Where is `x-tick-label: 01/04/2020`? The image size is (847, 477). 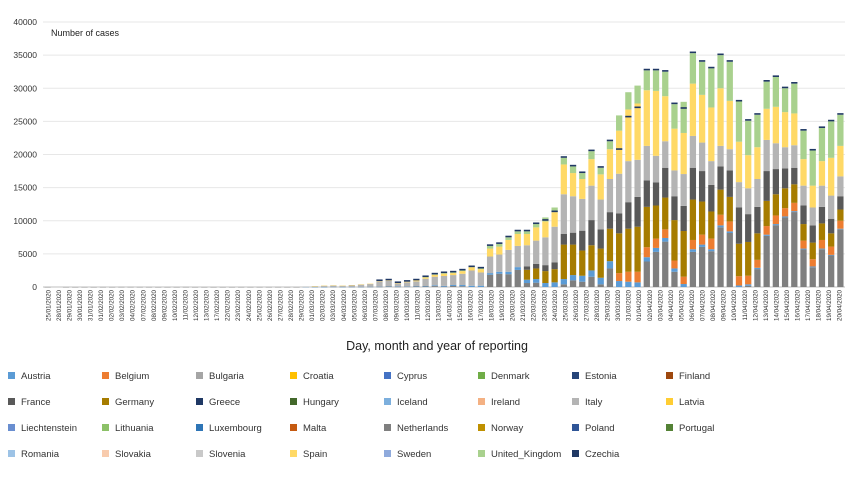
x-tick-label: 01/04/2020 is located at coordinates (639, 305).